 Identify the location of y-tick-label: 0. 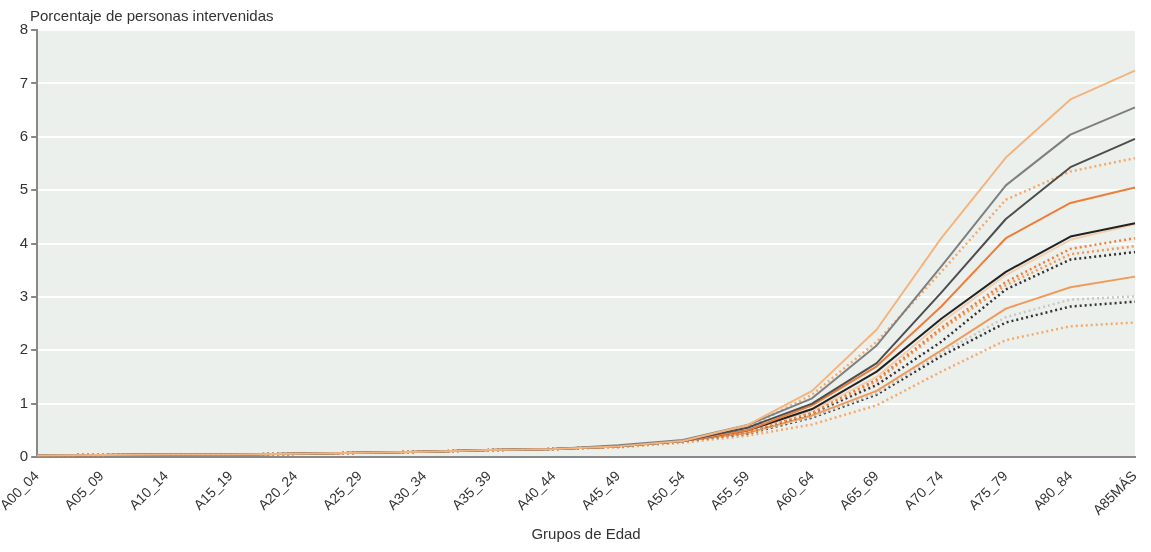
(24, 456).